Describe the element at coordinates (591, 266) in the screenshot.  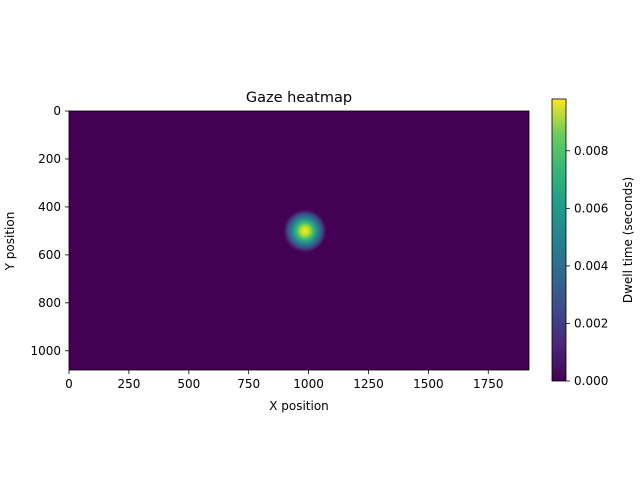
I see `colorbar-tick-label: 0.004` at that location.